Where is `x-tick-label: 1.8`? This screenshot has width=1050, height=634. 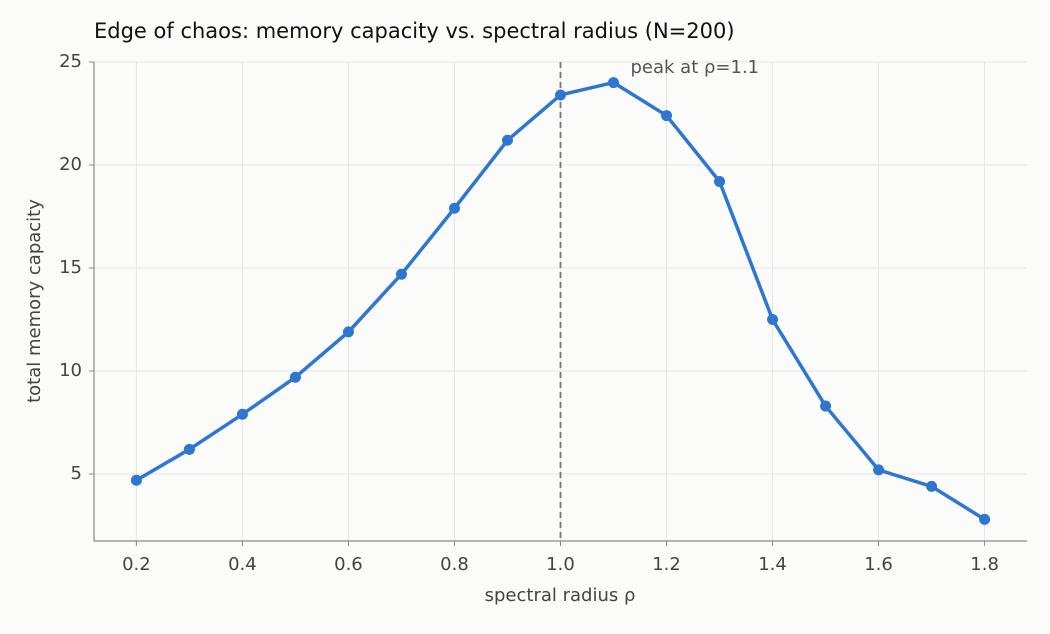 x-tick-label: 1.8 is located at coordinates (984, 564).